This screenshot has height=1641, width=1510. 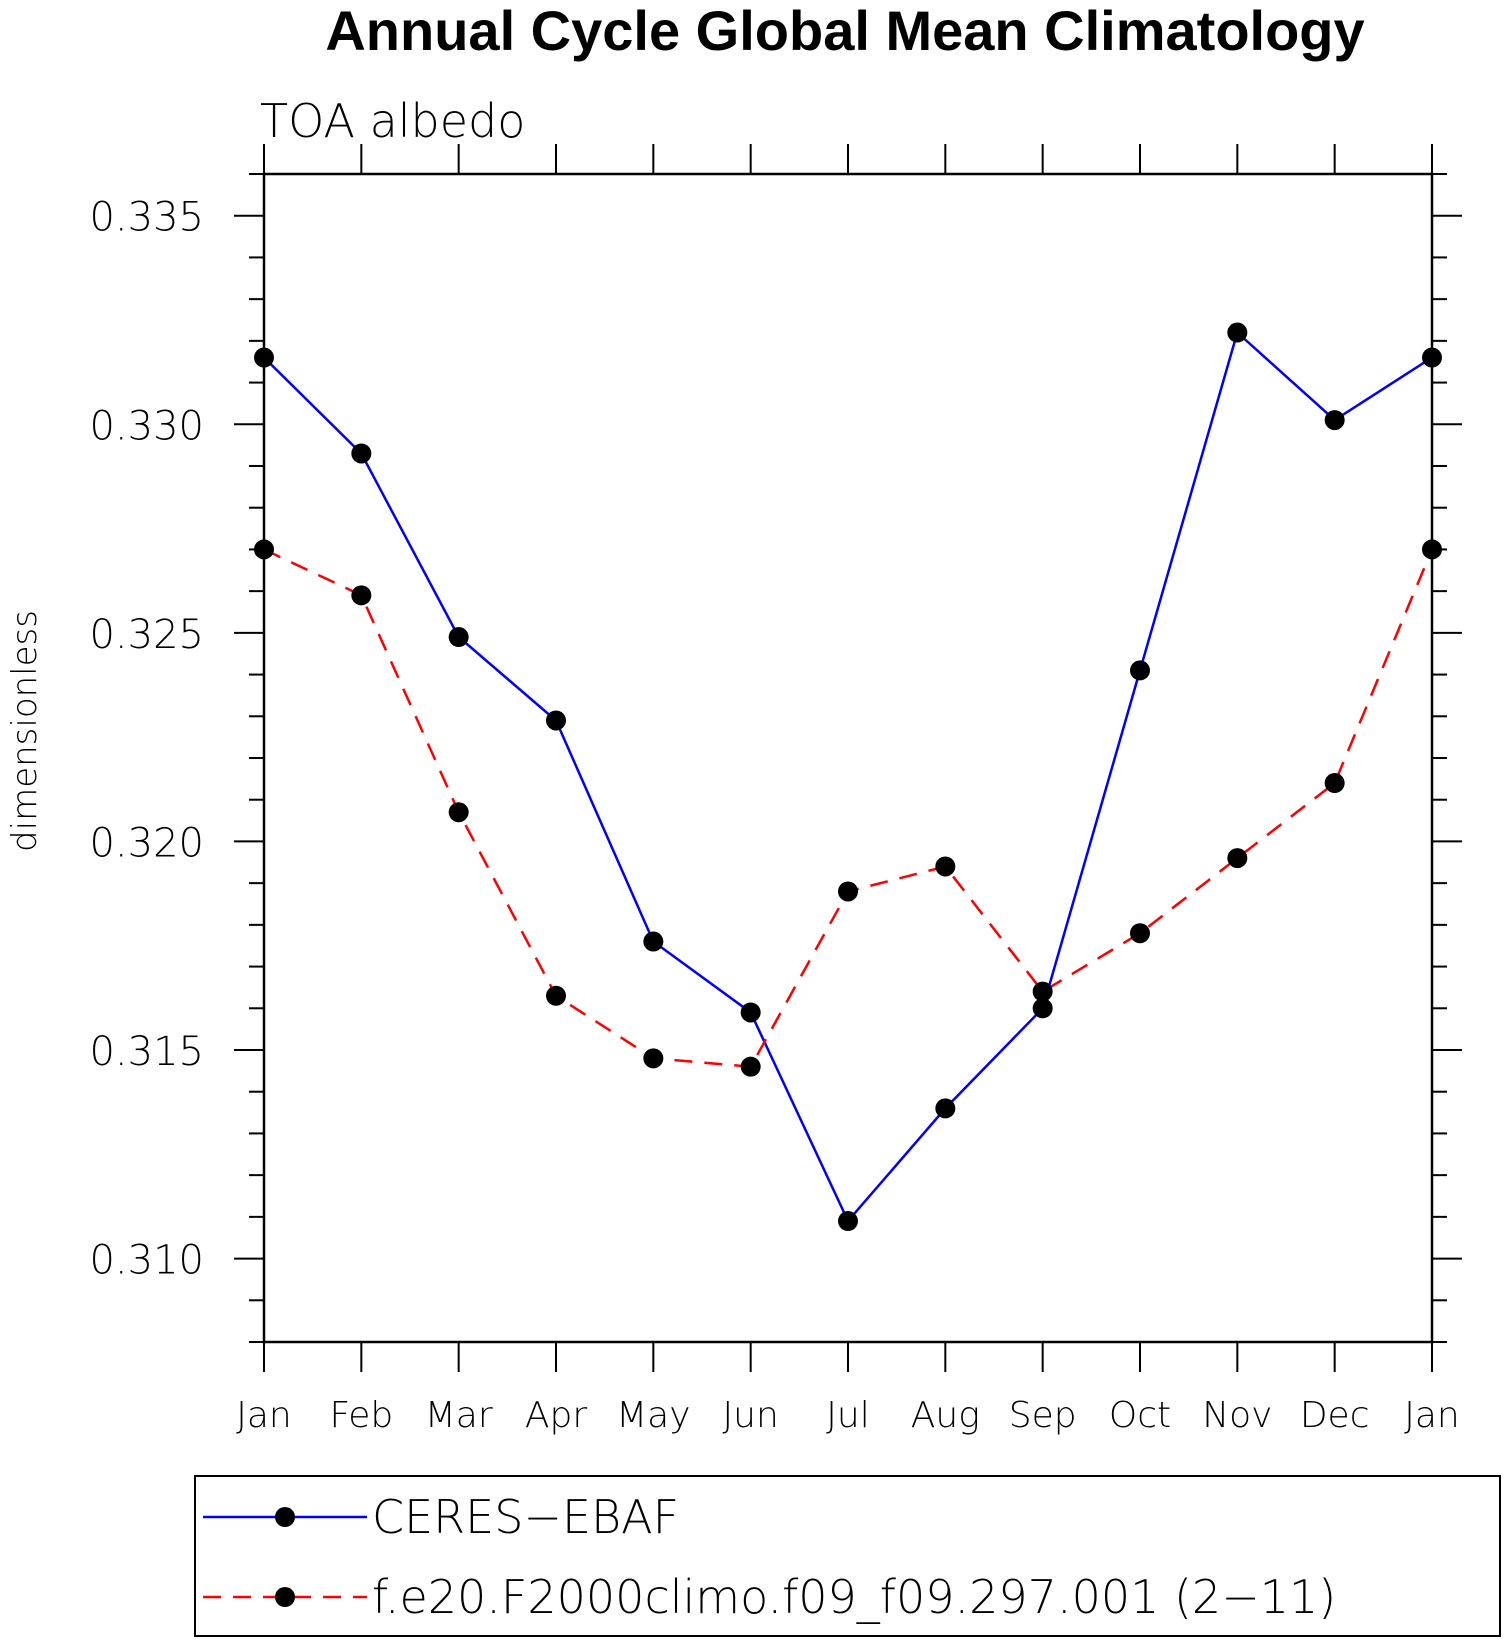 I want to click on y-tick-label: 0.310, so click(x=146, y=1261).